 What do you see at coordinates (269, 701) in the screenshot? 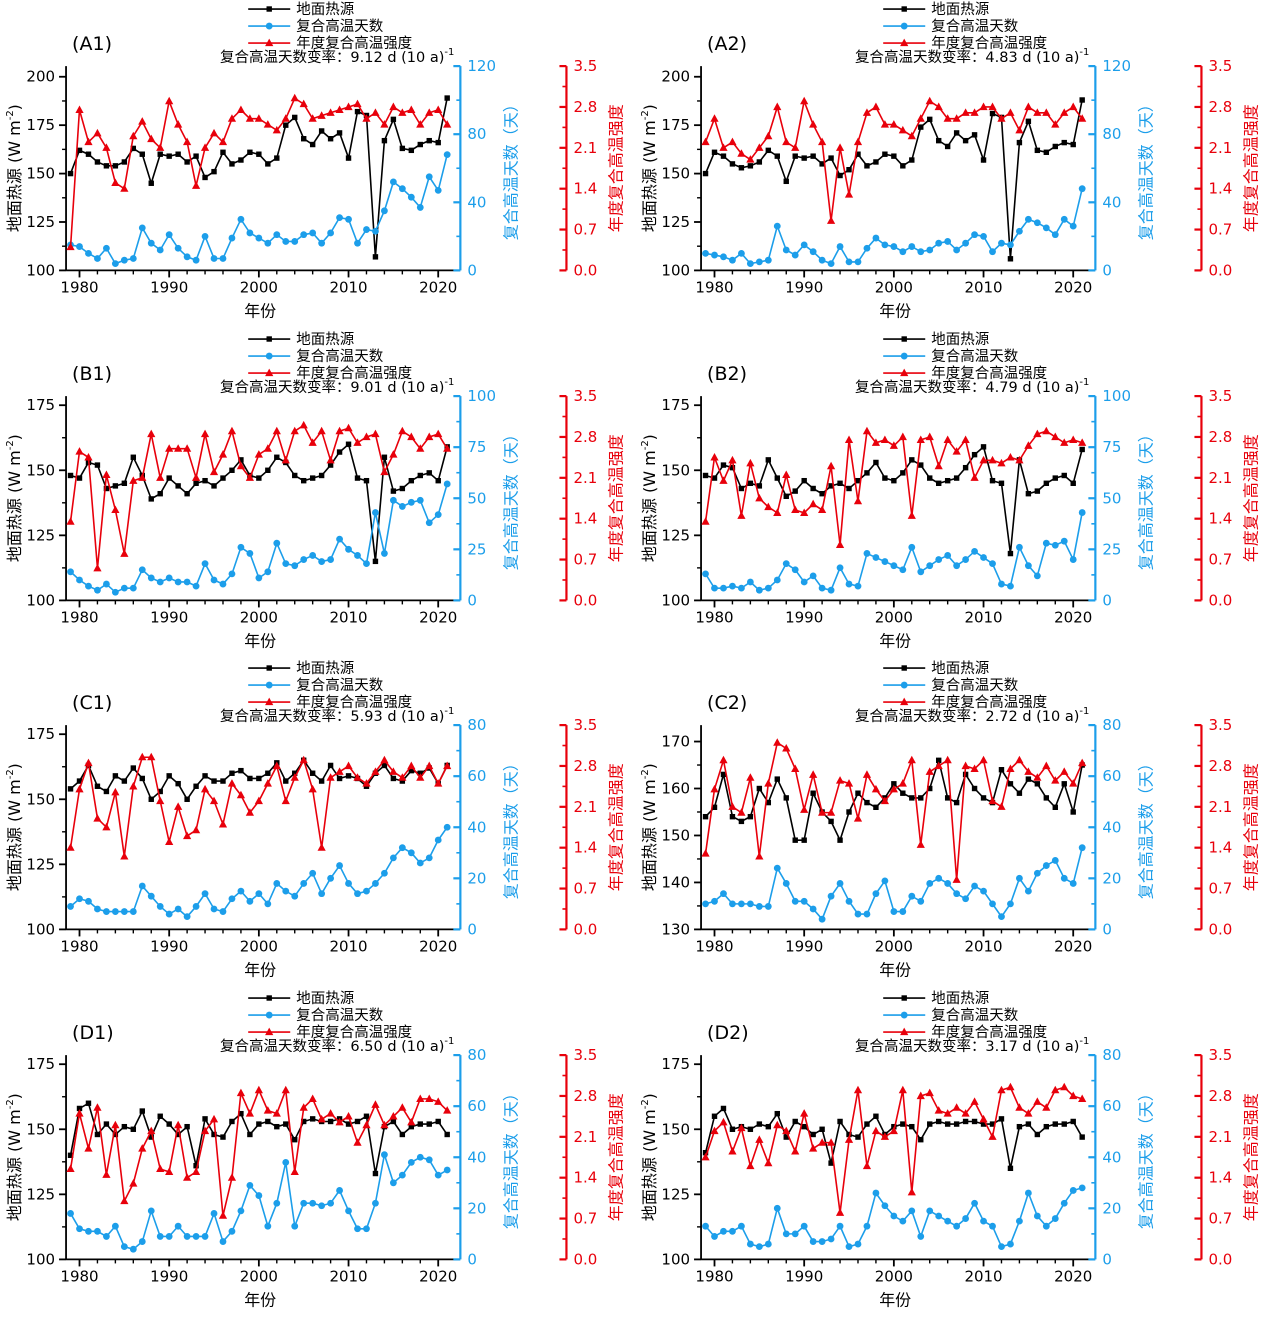
I see `legend-triangle-icon` at bounding box center [269, 701].